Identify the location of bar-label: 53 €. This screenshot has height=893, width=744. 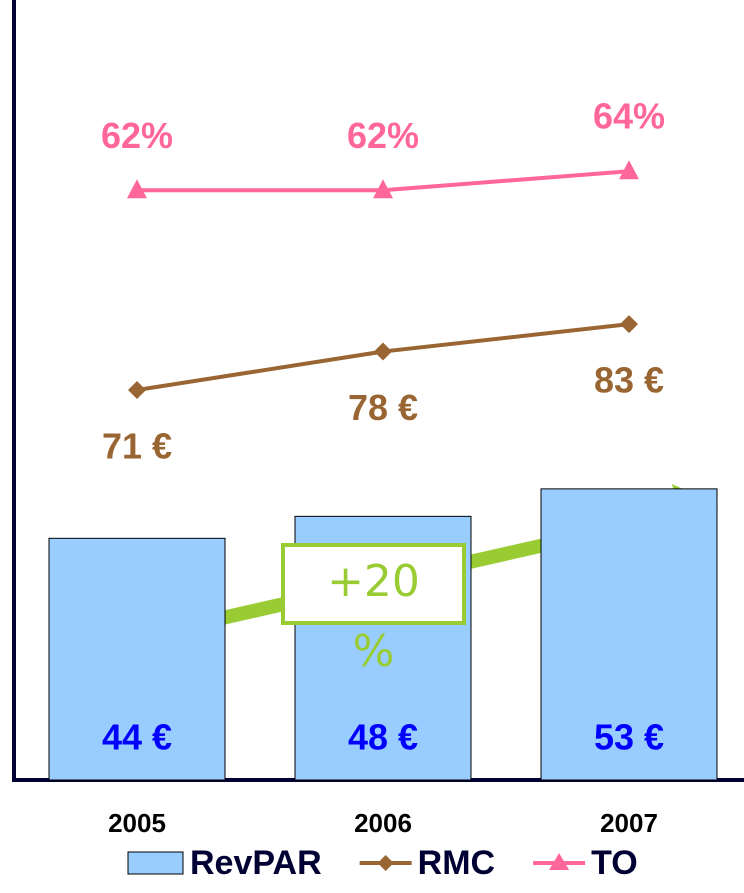
(629, 737).